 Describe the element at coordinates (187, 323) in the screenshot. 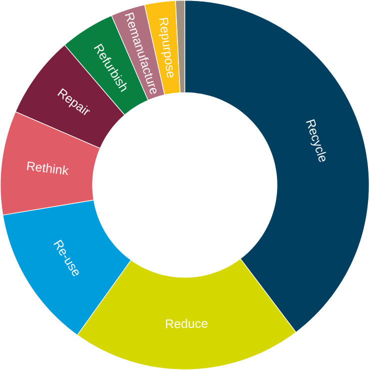

I see `slice-label: Reduce` at that location.